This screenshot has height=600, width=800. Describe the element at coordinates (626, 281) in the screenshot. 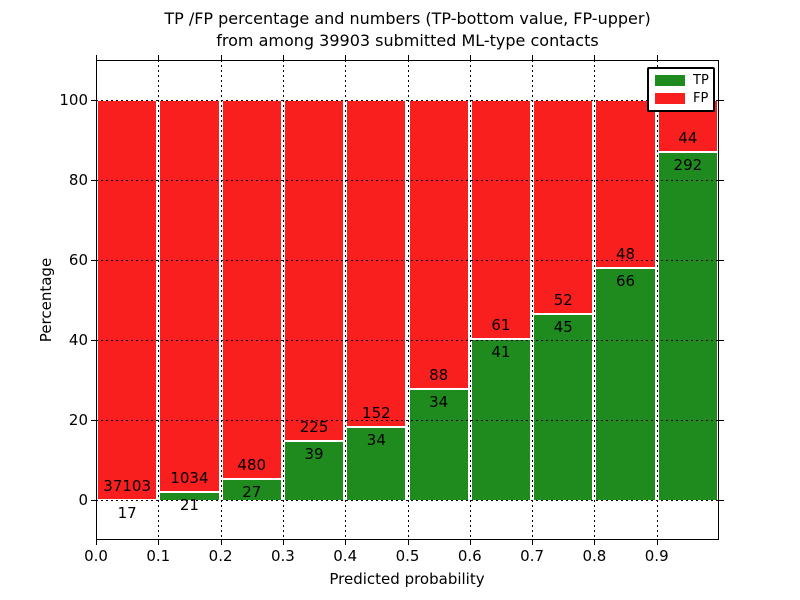

I see `bar-value-tp: 66` at that location.